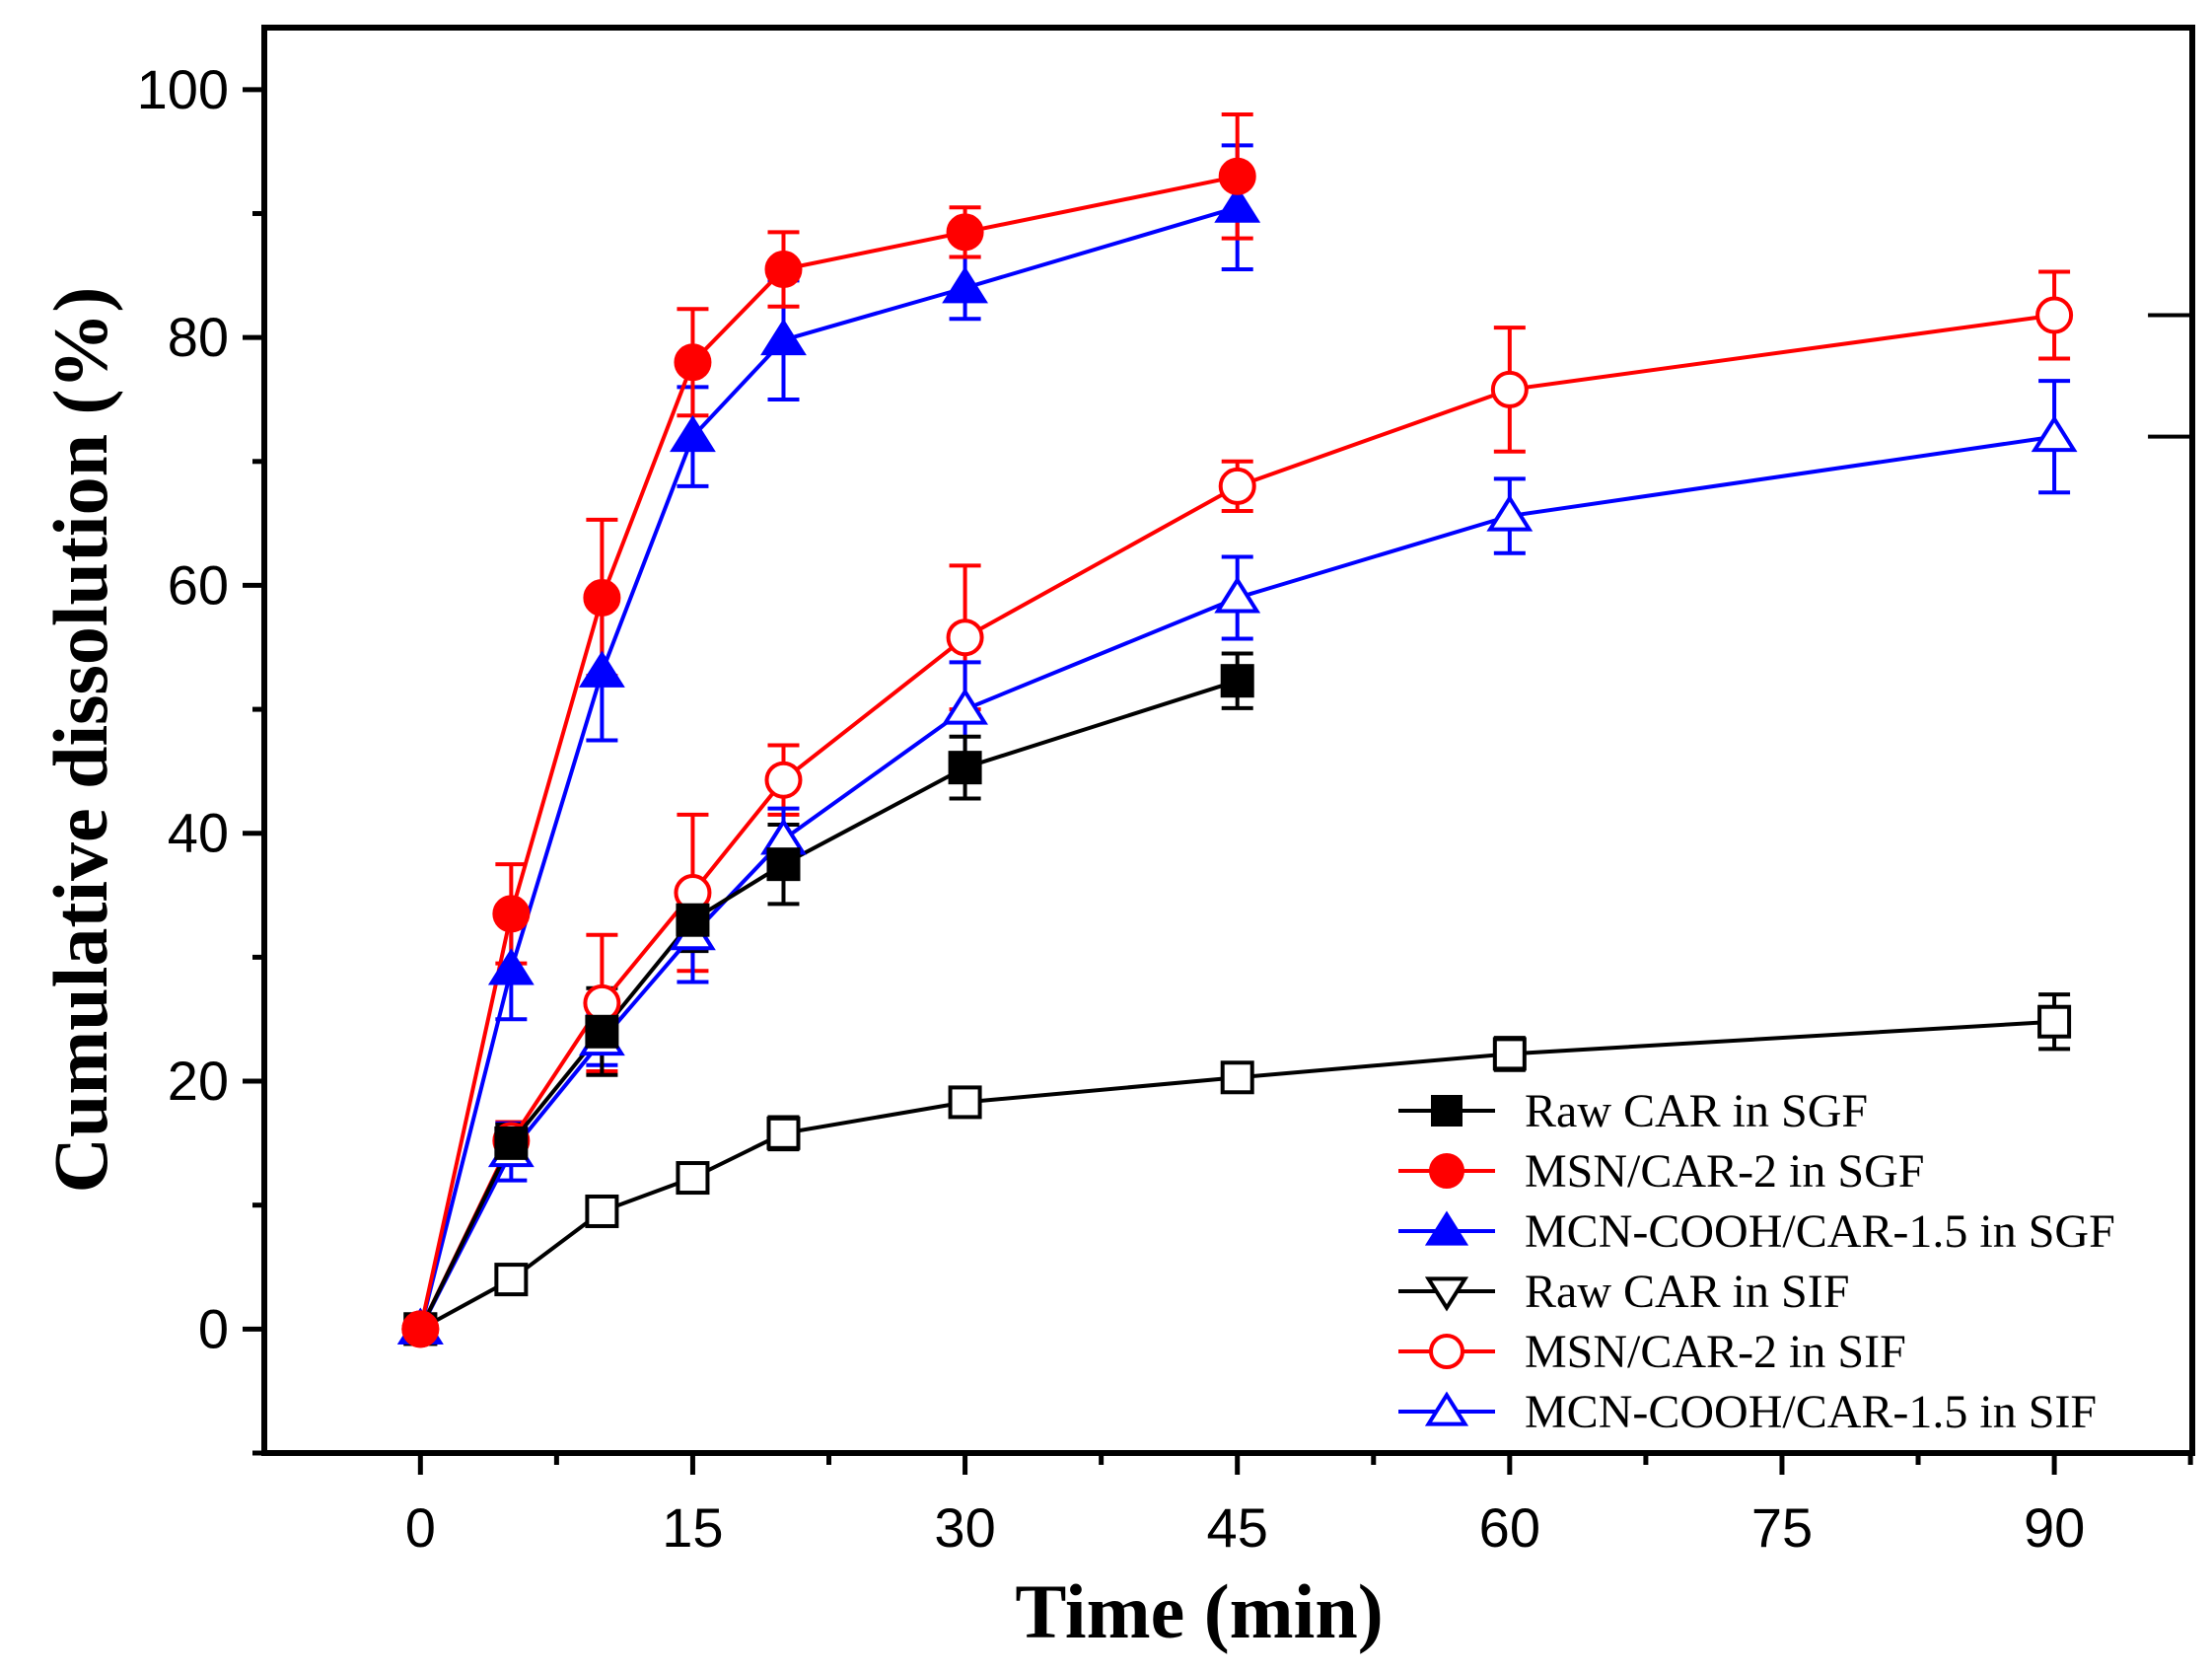 The image size is (2212, 1673). I want to click on x-tick-label: 60, so click(1509, 1528).